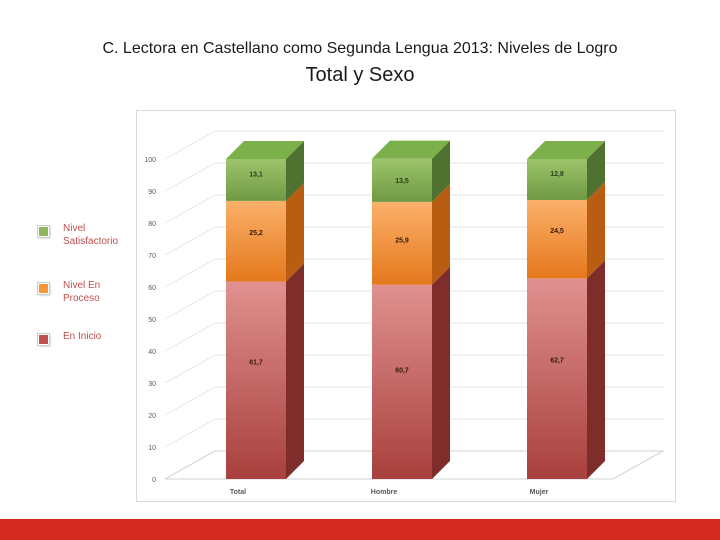 Image resolution: width=720 pixels, height=540 pixels. What do you see at coordinates (256, 362) in the screenshot?
I see `data-label: 61,7` at bounding box center [256, 362].